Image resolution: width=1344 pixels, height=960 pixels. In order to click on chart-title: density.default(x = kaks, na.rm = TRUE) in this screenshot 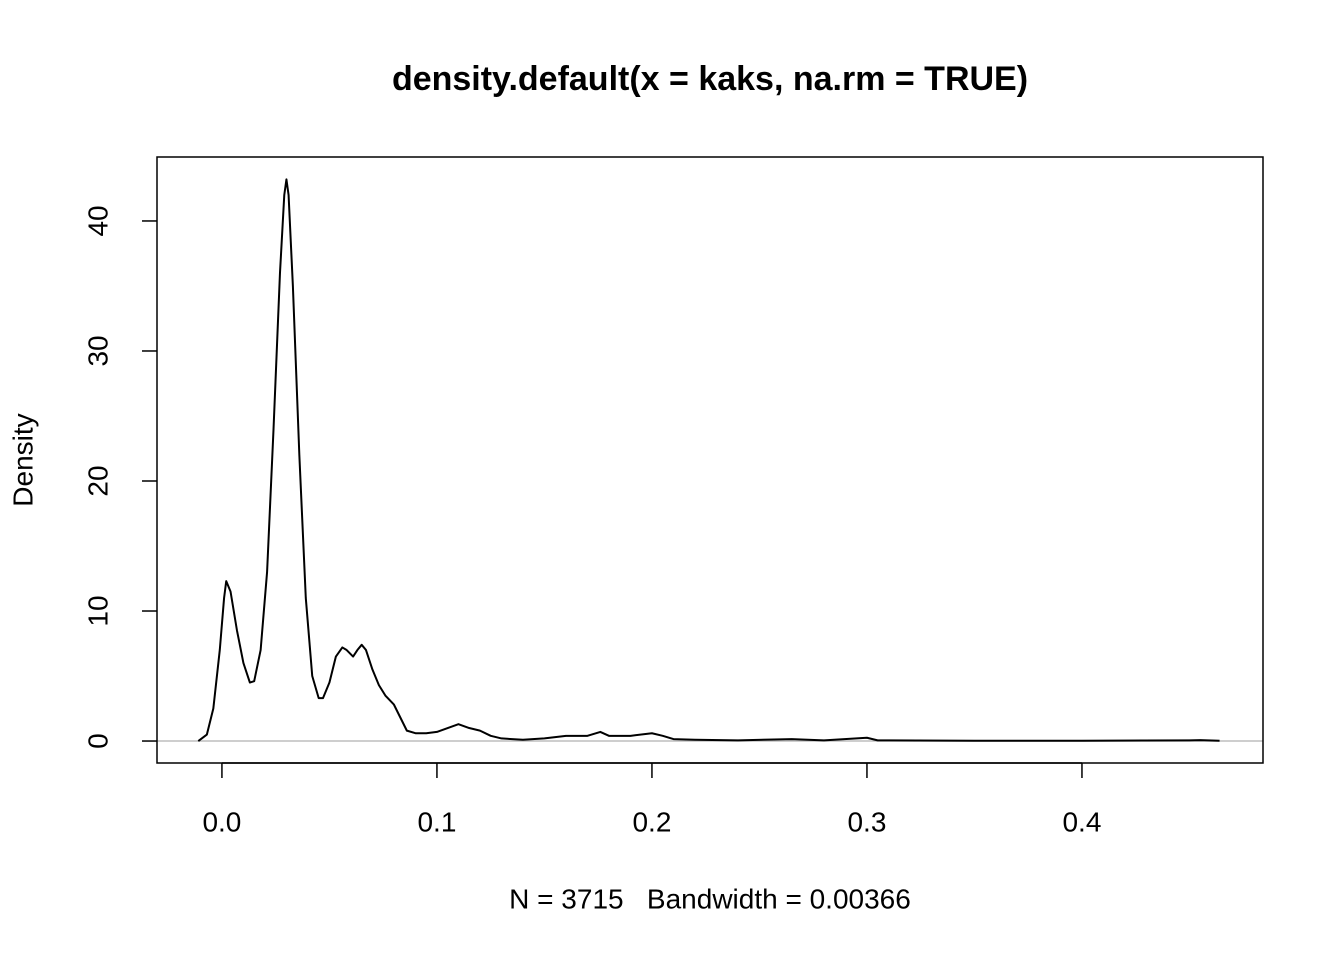, I will do `click(710, 79)`.